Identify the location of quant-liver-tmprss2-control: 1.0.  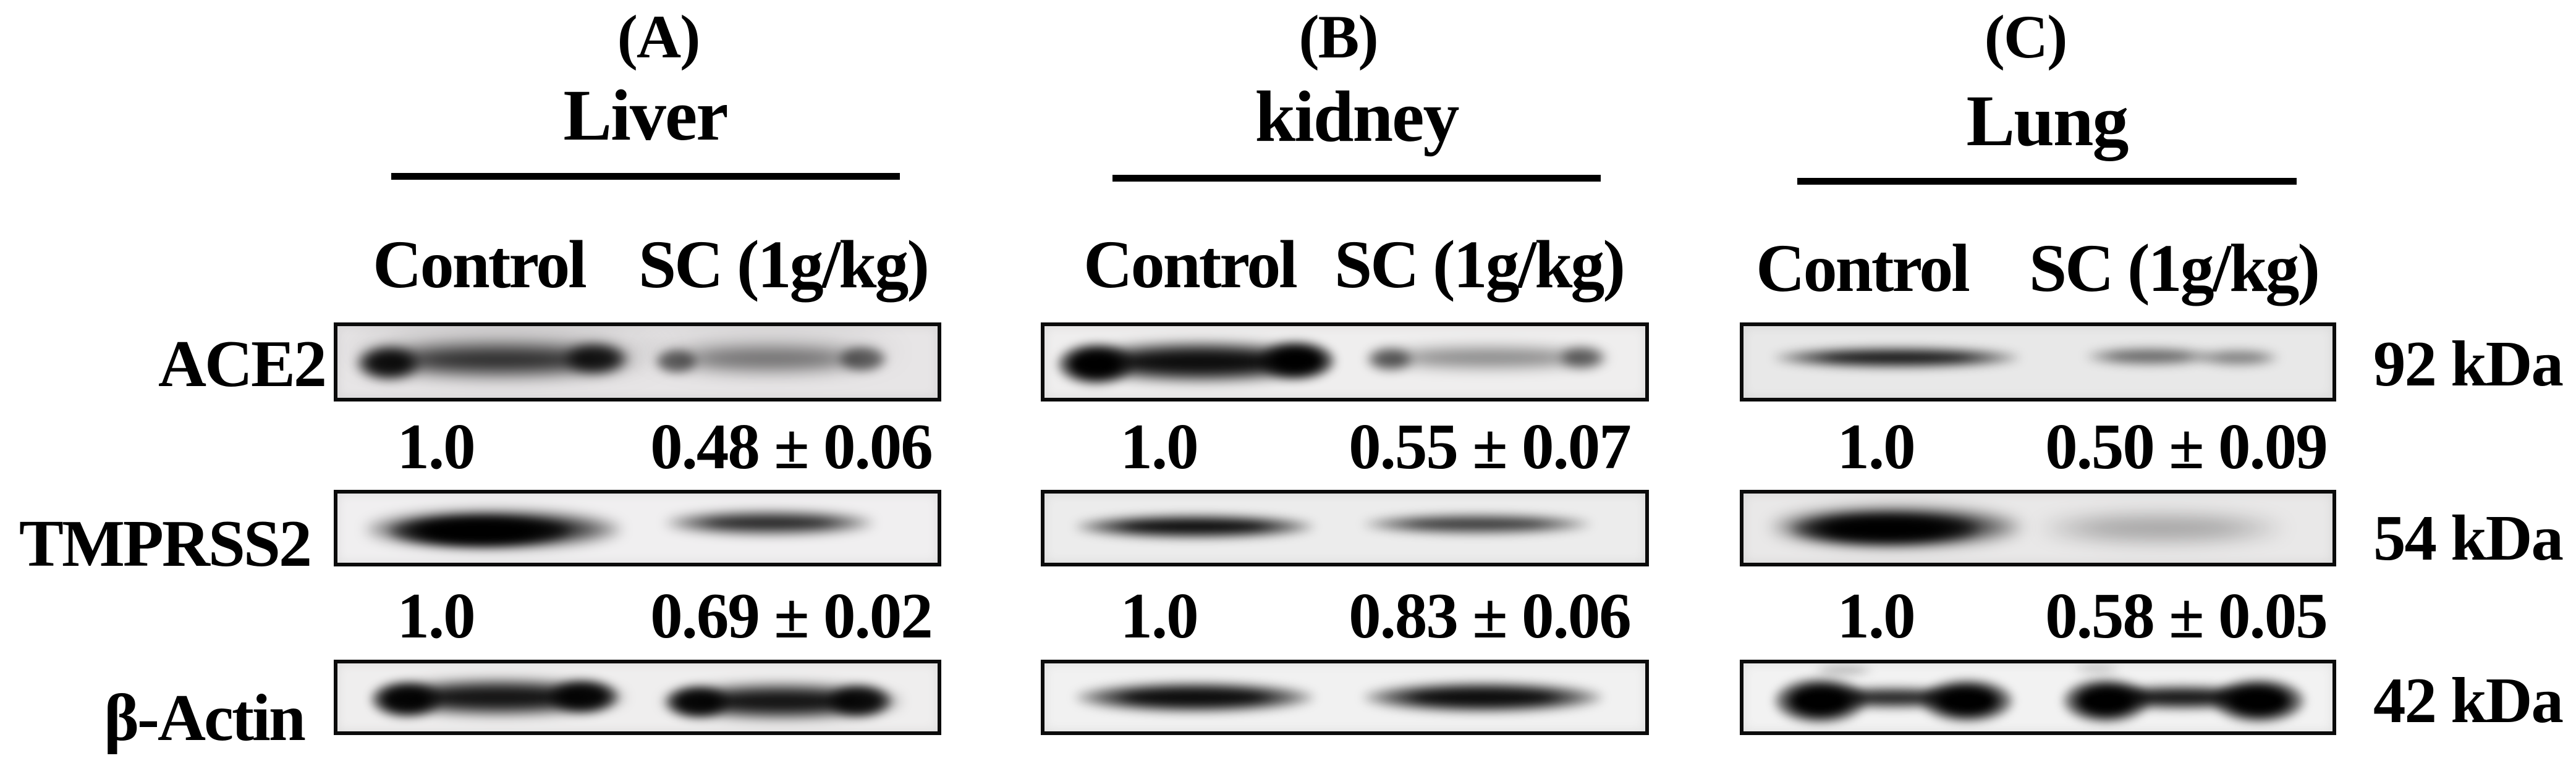
(436, 616).